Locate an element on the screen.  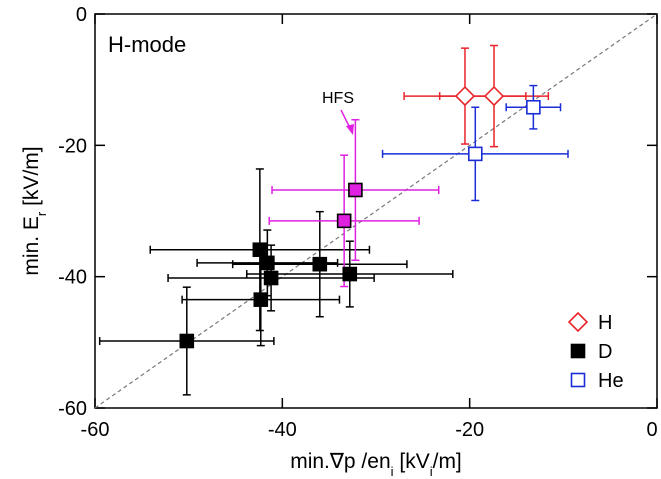
y-axis-label-part: min. E is located at coordinates (31, 246).